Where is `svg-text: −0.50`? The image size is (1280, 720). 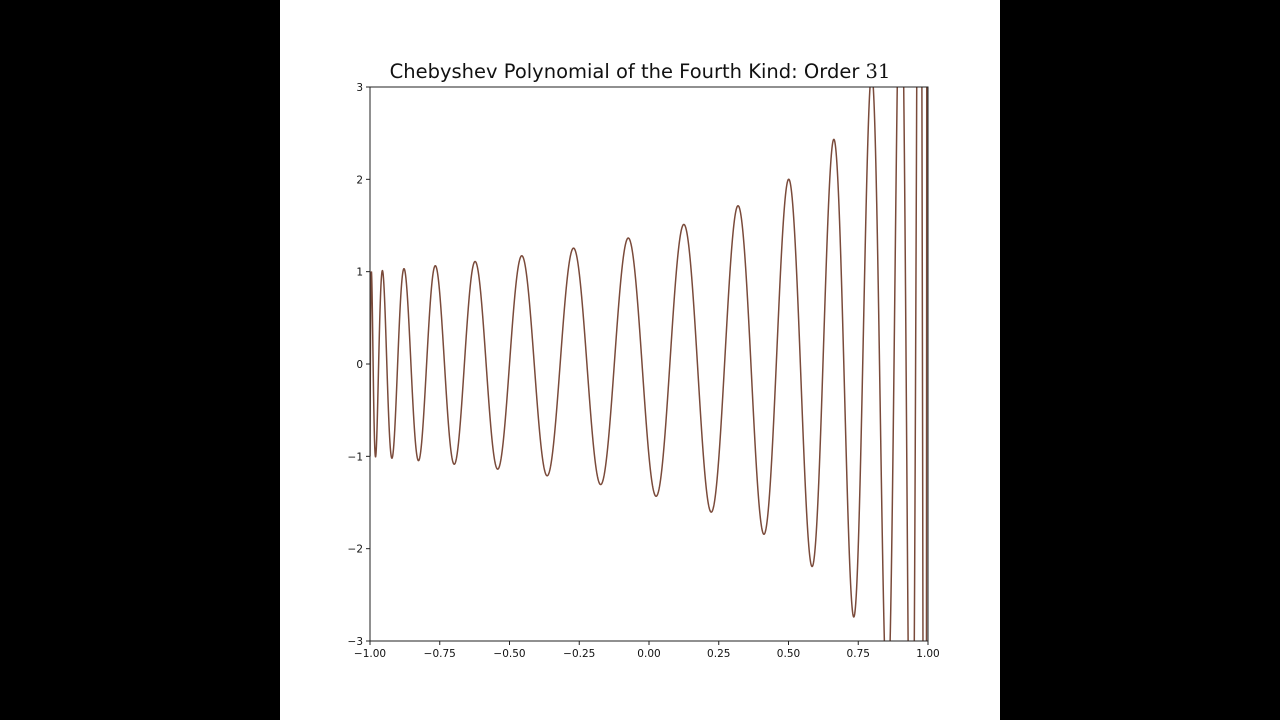 svg-text: −0.50 is located at coordinates (509, 654).